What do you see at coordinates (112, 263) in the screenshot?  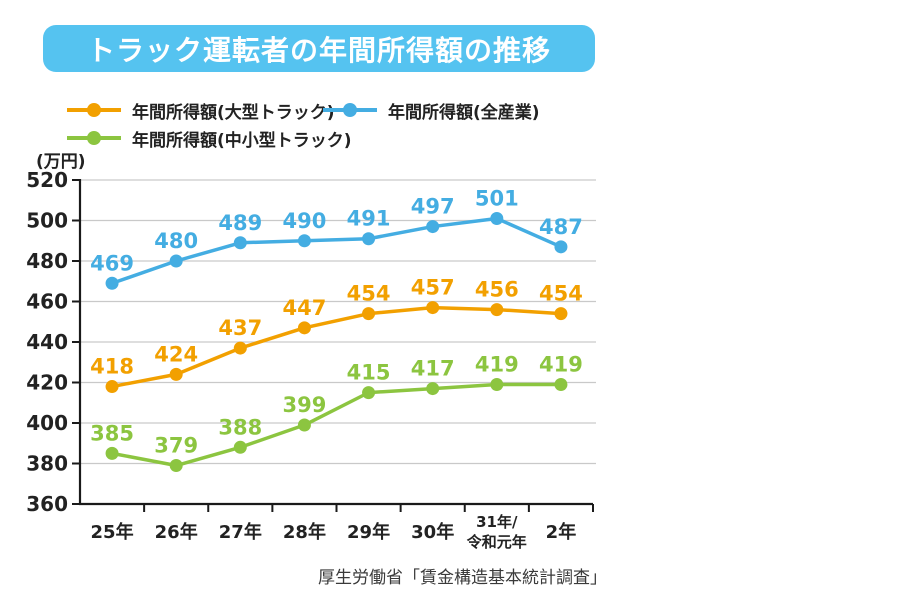 I see `series-value-label-all-industries: 469` at bounding box center [112, 263].